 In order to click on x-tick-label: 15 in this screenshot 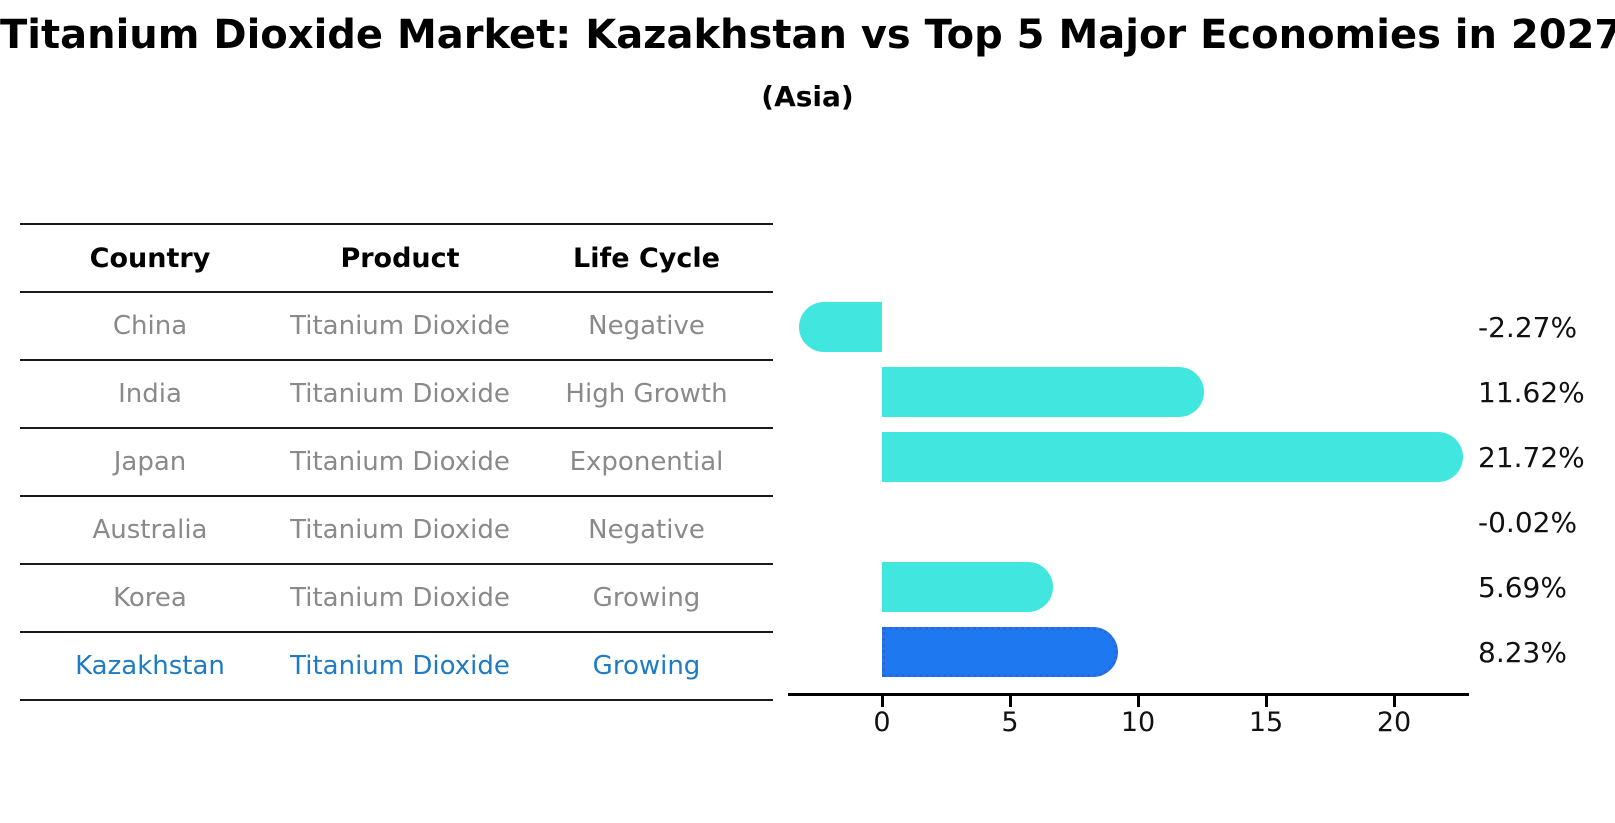, I will do `click(1266, 722)`.